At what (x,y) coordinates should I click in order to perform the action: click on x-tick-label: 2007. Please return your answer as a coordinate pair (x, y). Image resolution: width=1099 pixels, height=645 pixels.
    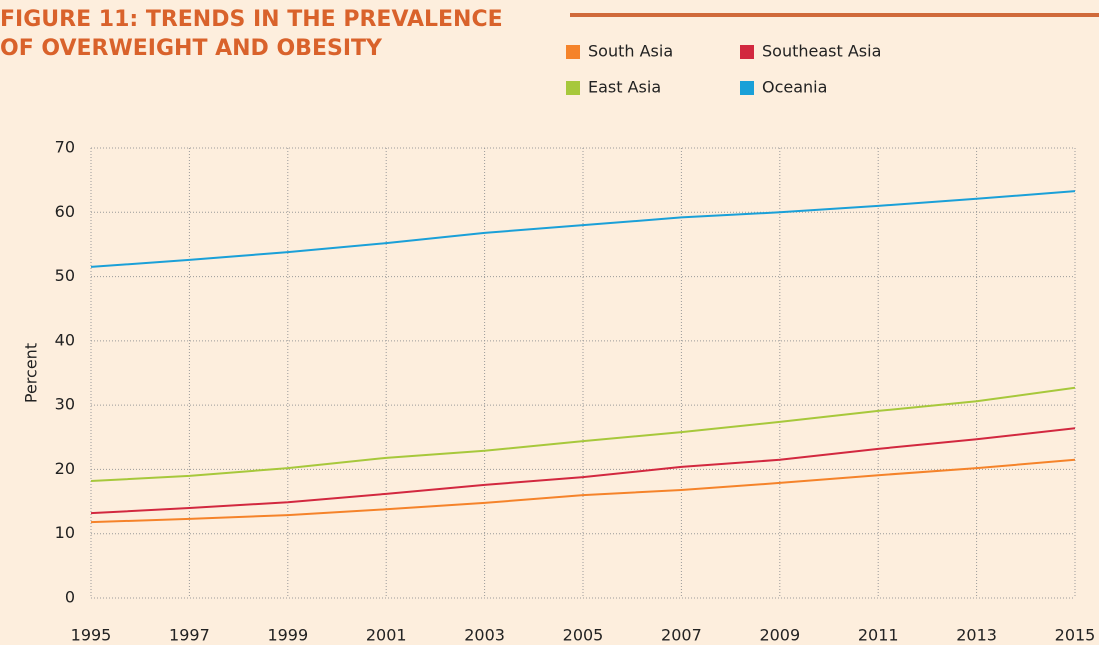
    Looking at the image, I should click on (681, 635).